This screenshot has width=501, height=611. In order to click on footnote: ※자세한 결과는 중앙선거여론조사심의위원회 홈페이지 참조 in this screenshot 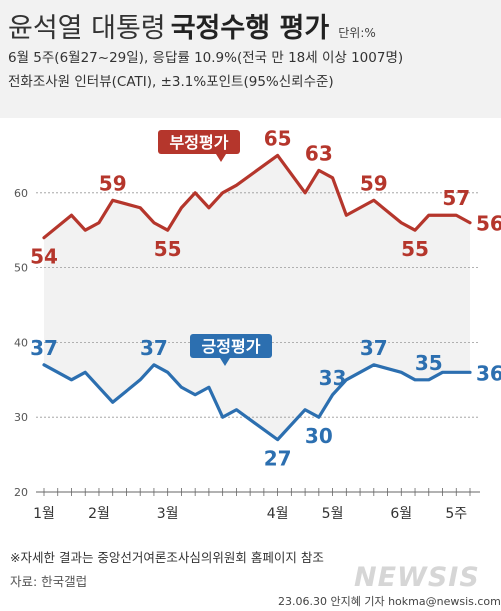, I will do `click(167, 557)`.